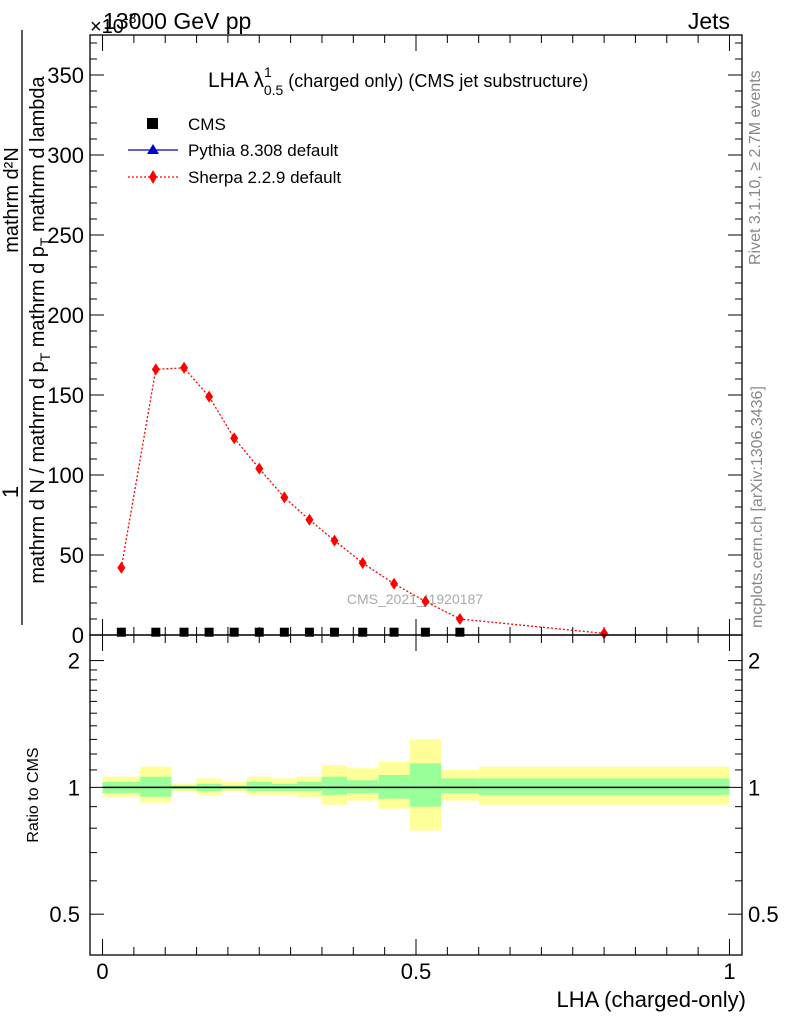  I want to click on legend-cms-marker, so click(152, 123).